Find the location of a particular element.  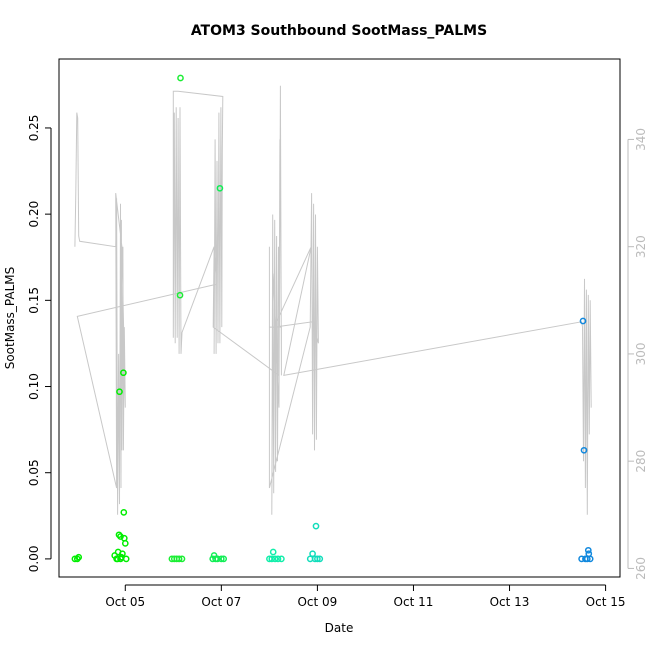

y-tick-label: 0.20 is located at coordinates (34, 214).